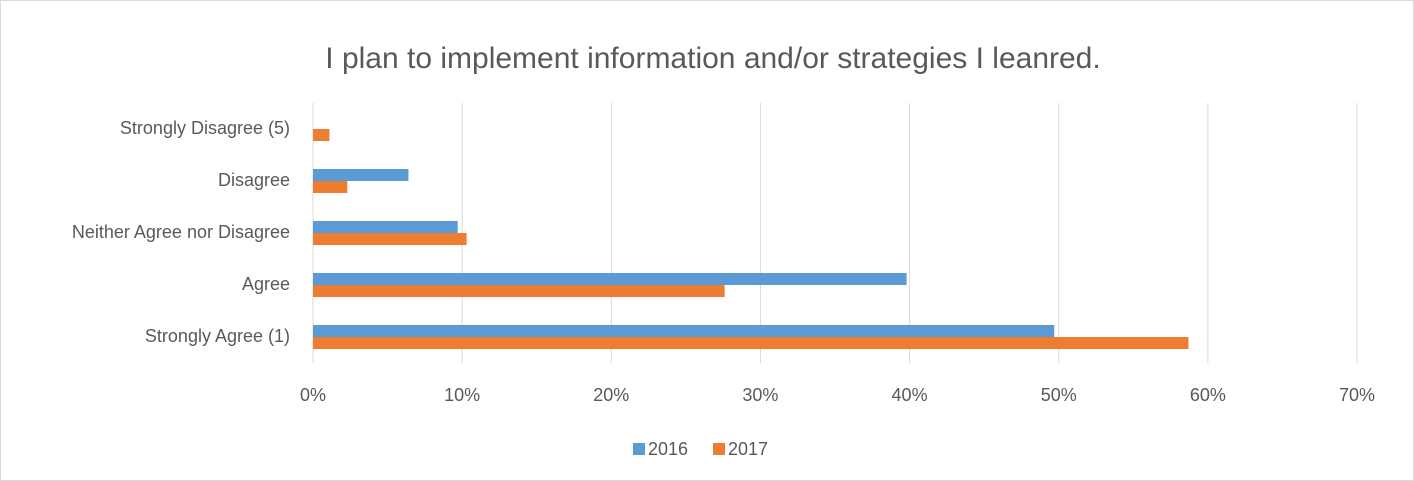 The width and height of the screenshot is (1414, 481). I want to click on legend-label: 2016, so click(668, 449).